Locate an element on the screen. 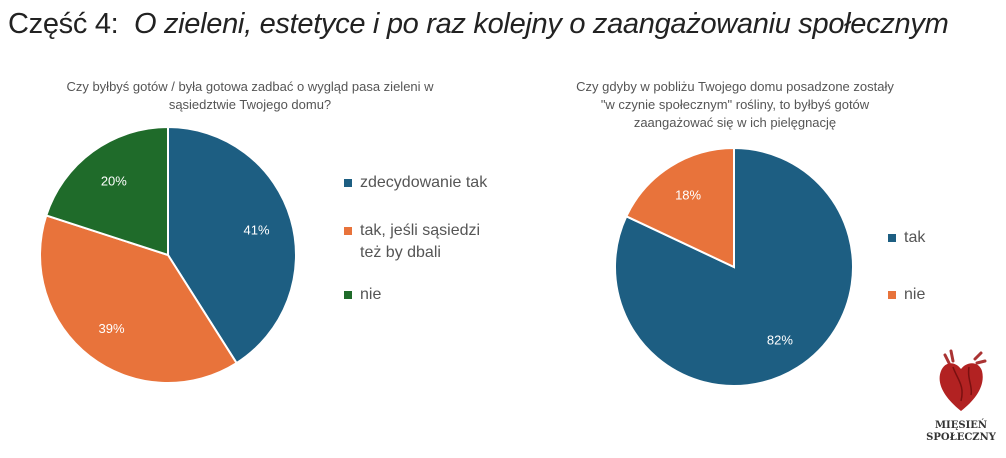 This screenshot has width=1006, height=458. logo: MIĘSIEŃ SPOŁECZNY is located at coordinates (961, 394).